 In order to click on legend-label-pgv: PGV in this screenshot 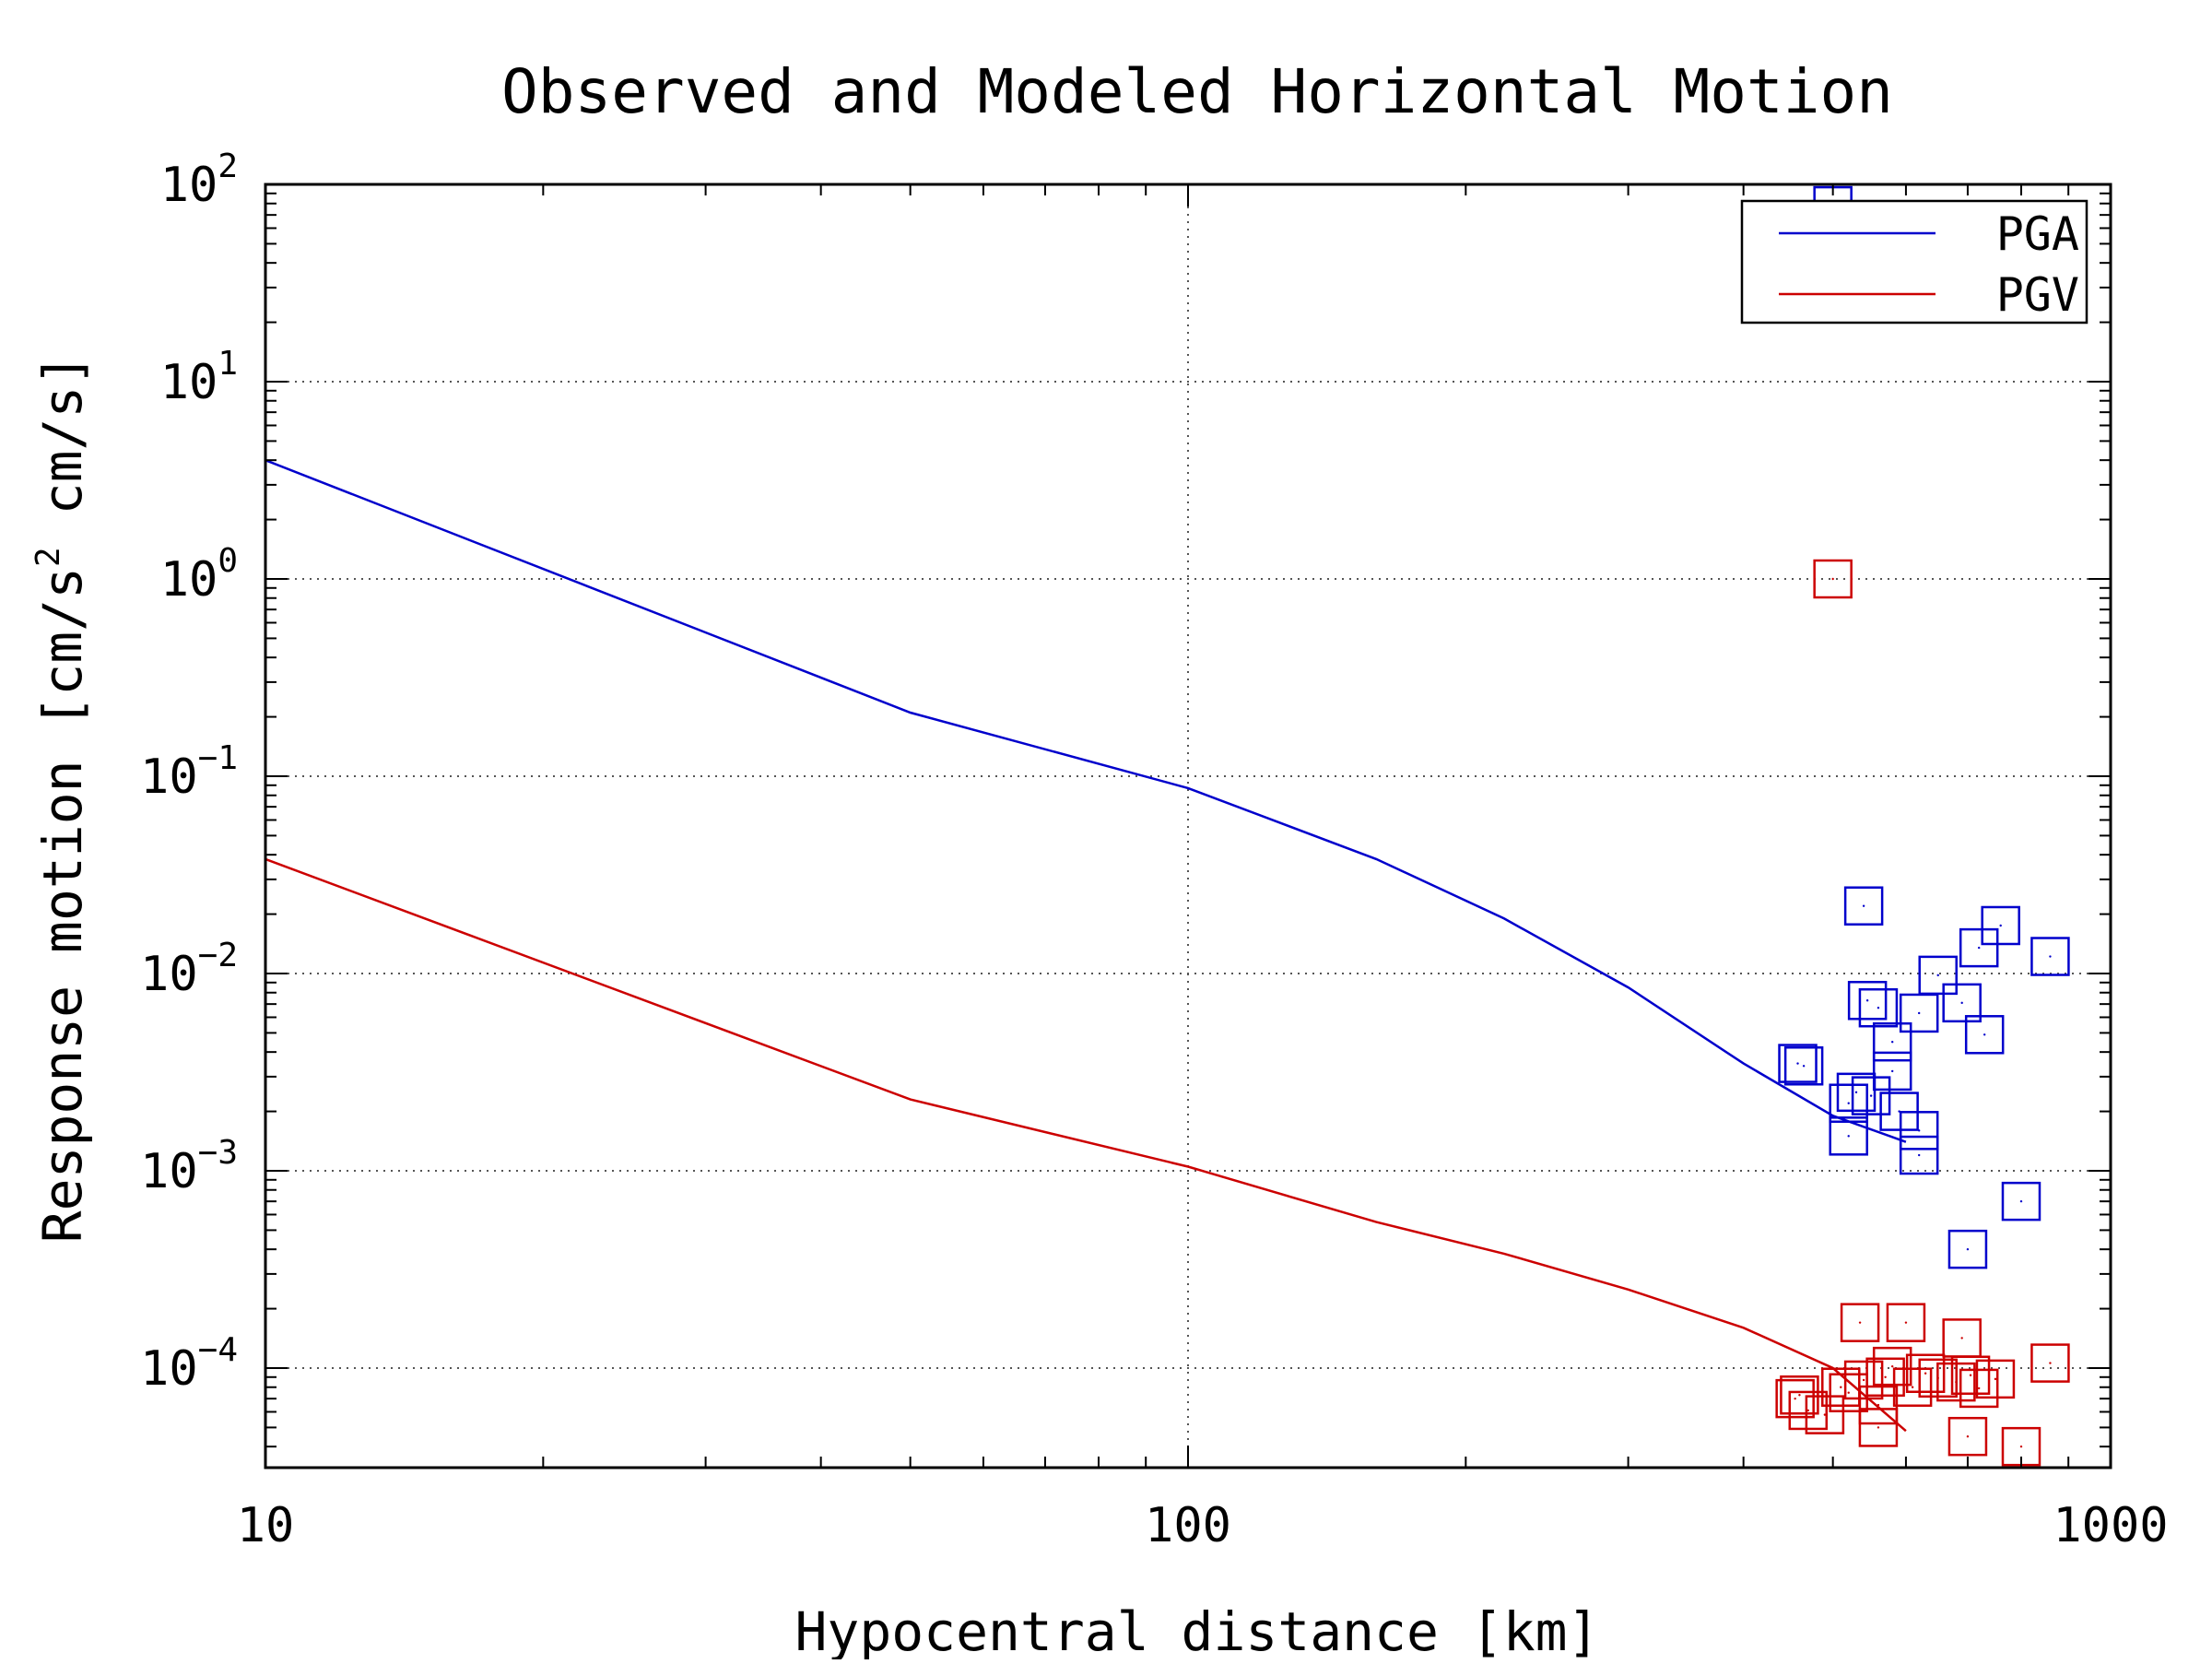, I will do `click(2037, 295)`.